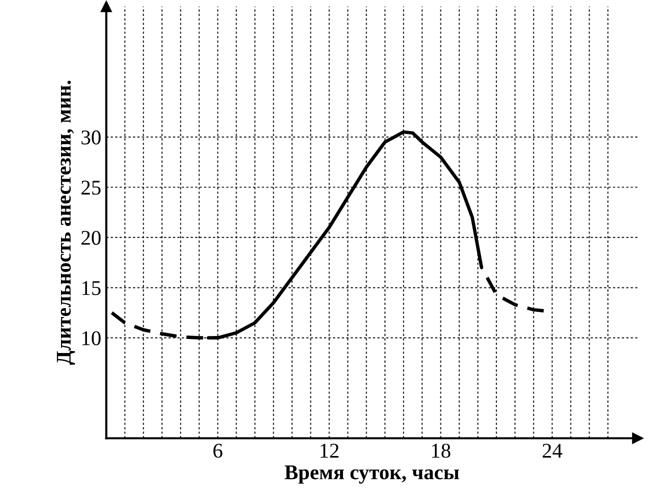 The image size is (648, 502). What do you see at coordinates (372, 475) in the screenshot?
I see `x-axis-title: Время суток, часы` at bounding box center [372, 475].